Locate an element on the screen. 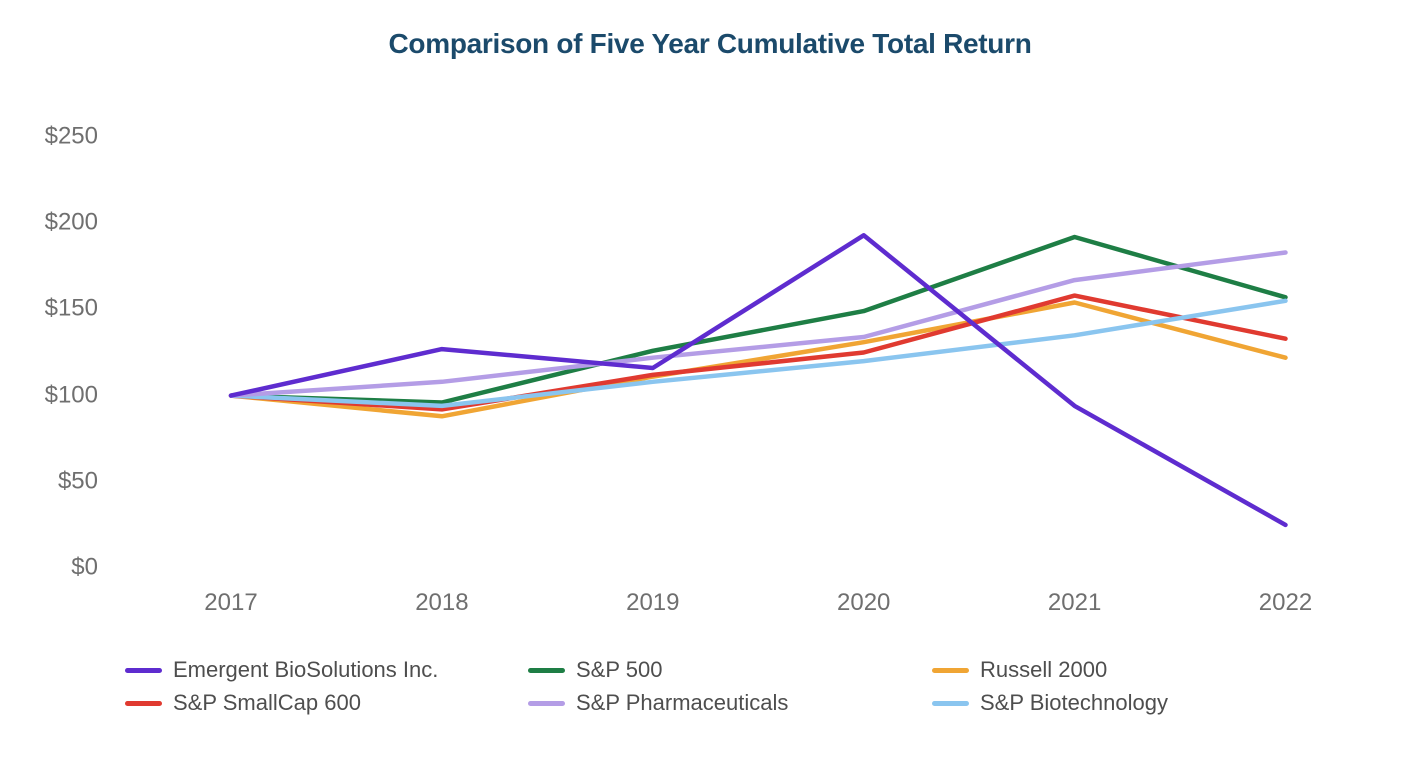 This screenshot has height=760, width=1420. legend-label: S&P SmallCap 600 is located at coordinates (267, 702).